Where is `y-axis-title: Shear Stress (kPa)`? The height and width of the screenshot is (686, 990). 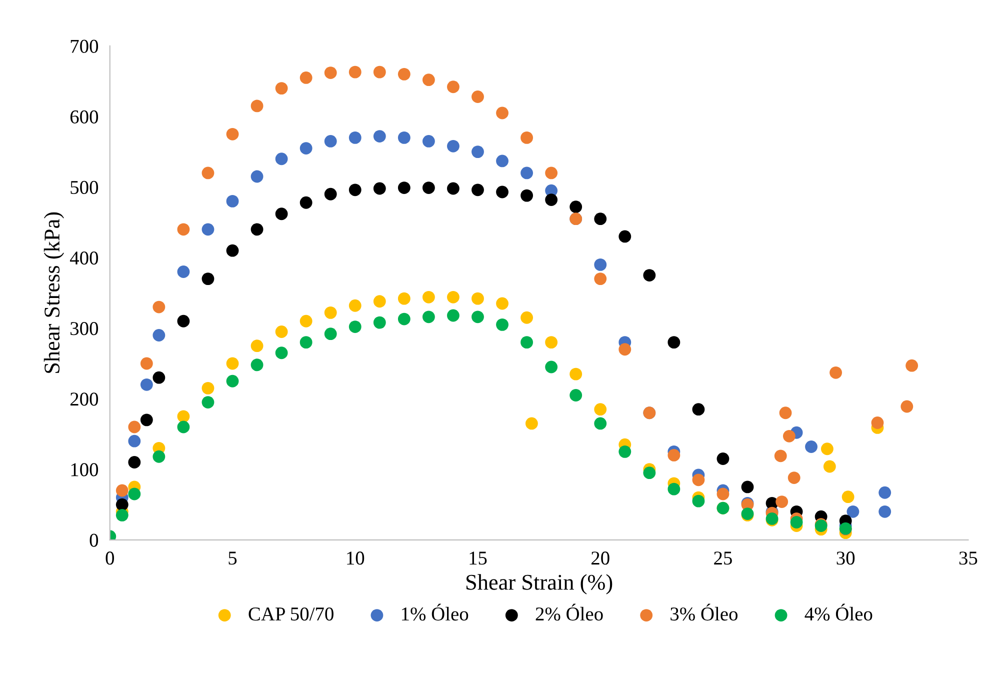
y-axis-title: Shear Stress (kPa) is located at coordinates (54, 292).